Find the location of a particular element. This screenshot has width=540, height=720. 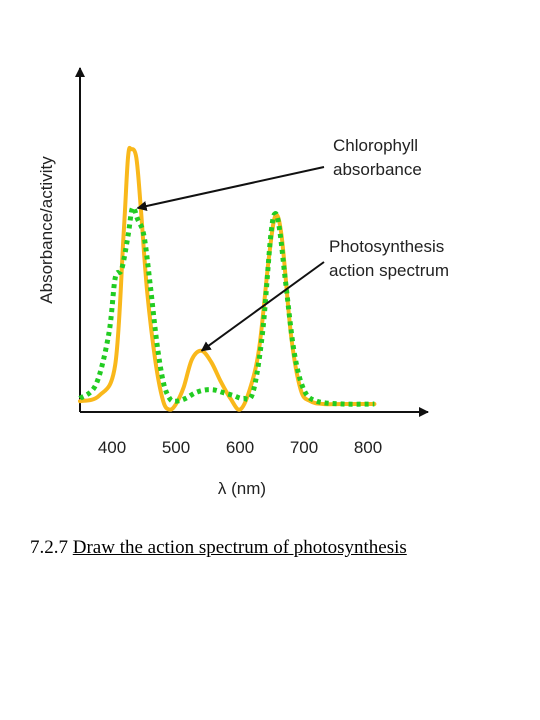

x-tick-label: 800 is located at coordinates (368, 447).